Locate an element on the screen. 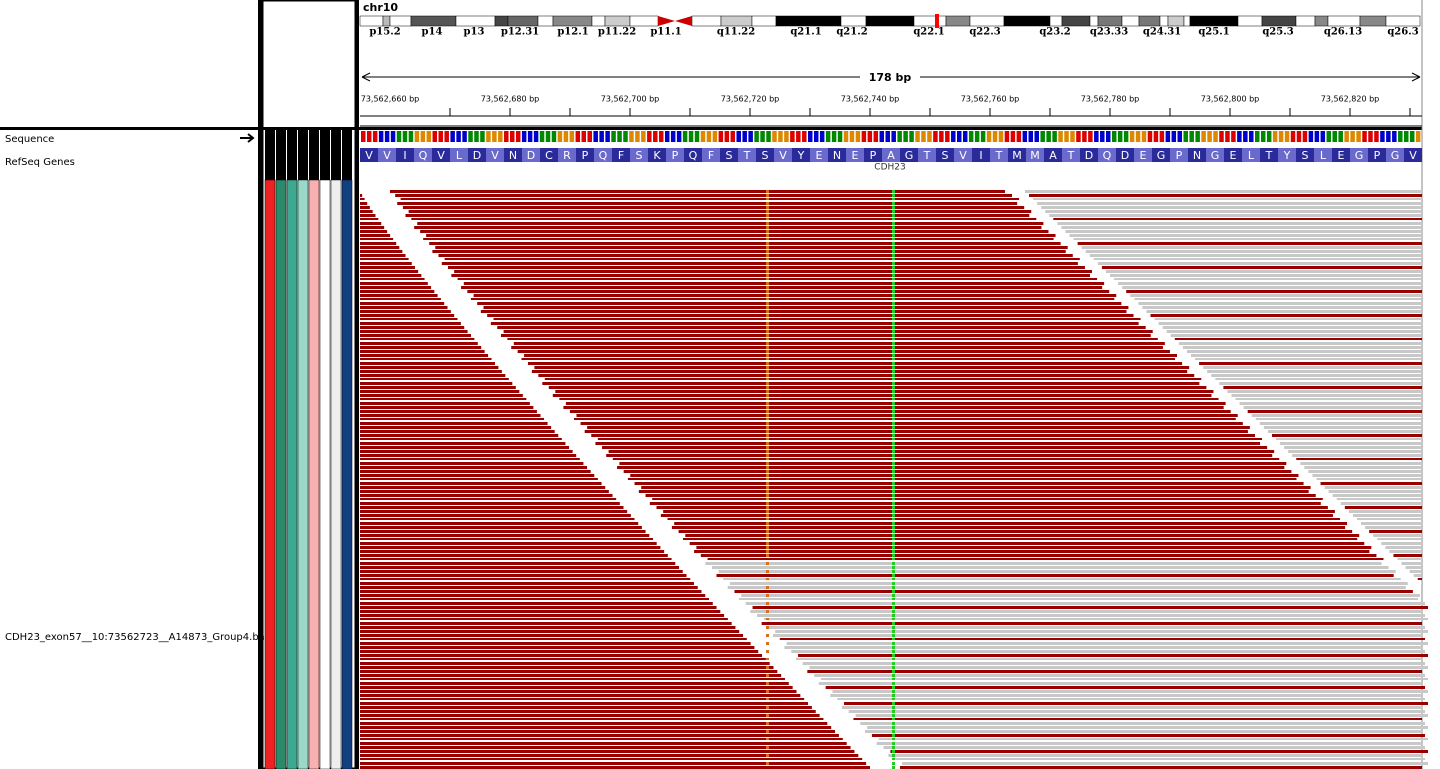  amino-acid: V is located at coordinates (495, 155).